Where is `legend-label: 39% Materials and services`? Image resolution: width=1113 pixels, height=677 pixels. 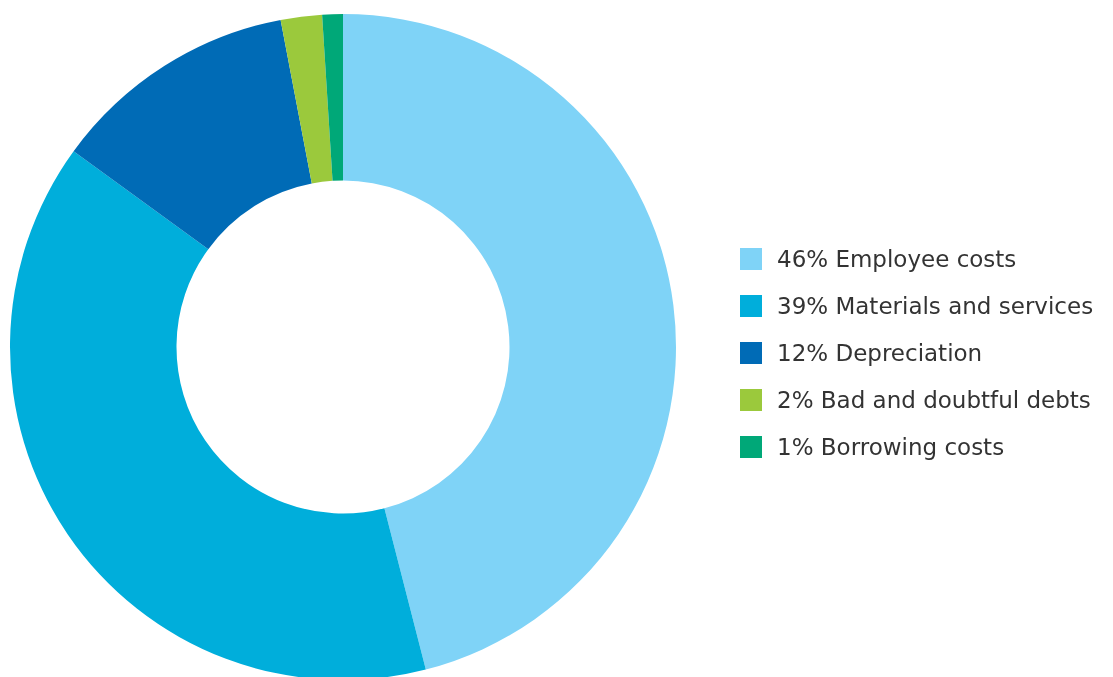 legend-label: 39% Materials and services is located at coordinates (935, 306).